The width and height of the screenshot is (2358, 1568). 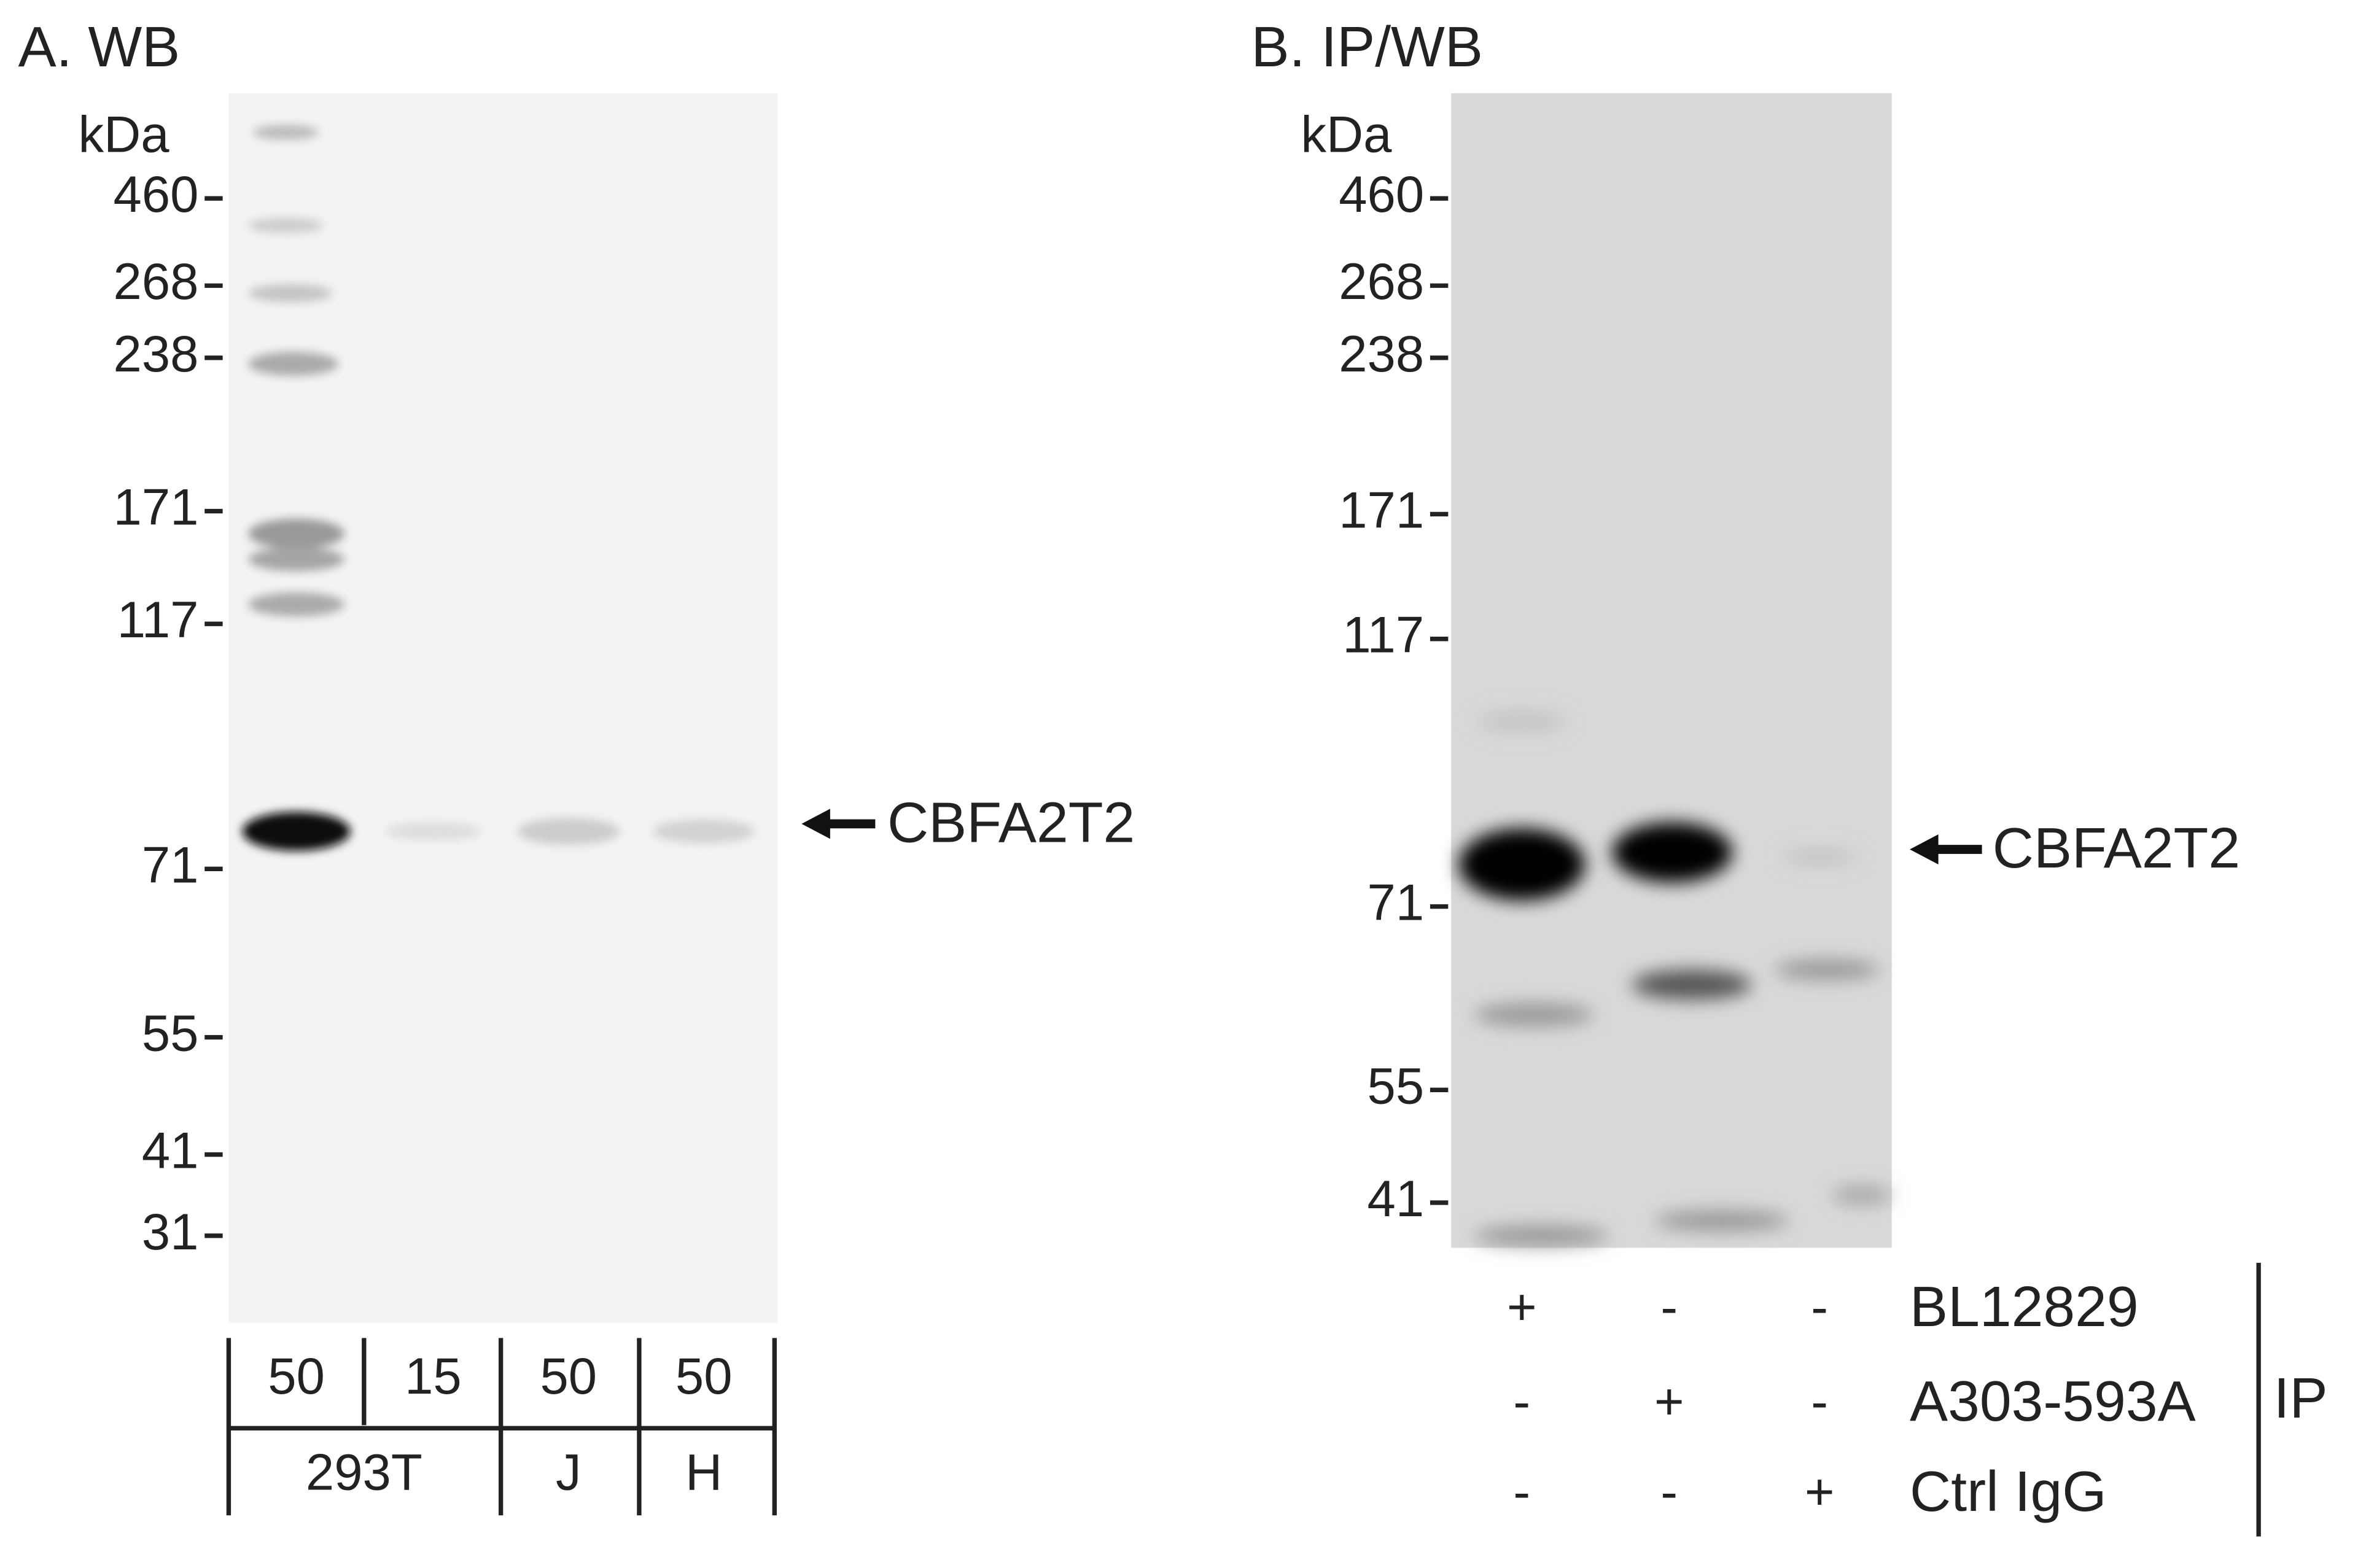 What do you see at coordinates (1675, 978) in the screenshot?
I see `bands-b` at bounding box center [1675, 978].